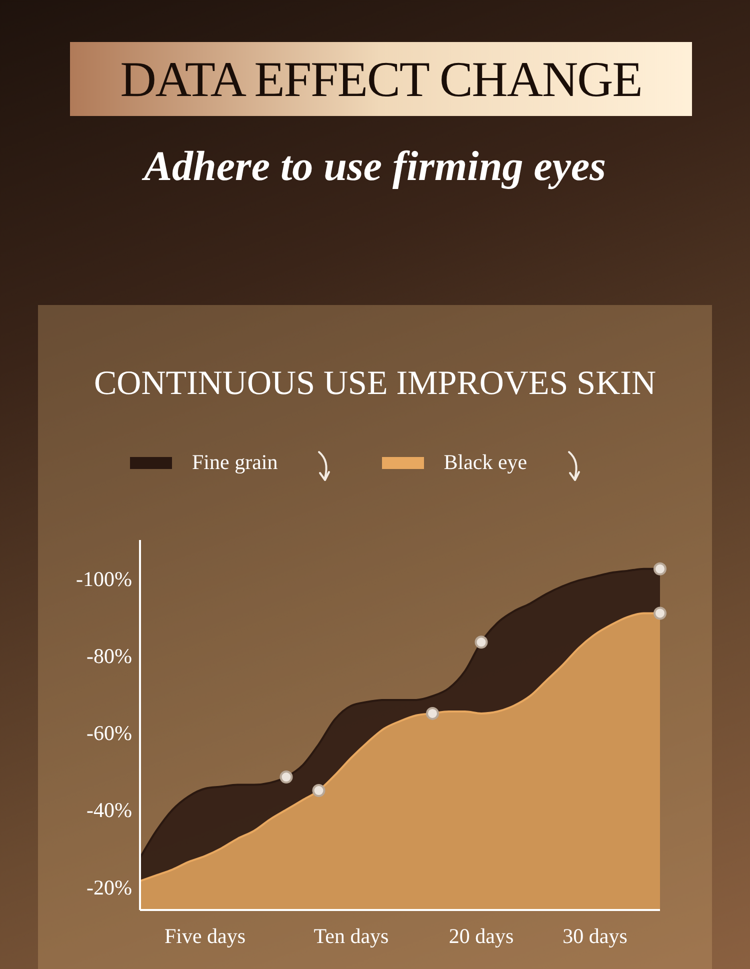  Describe the element at coordinates (381, 79) in the screenshot. I see `chart-title: DATA EFFECT CHANGE` at that location.